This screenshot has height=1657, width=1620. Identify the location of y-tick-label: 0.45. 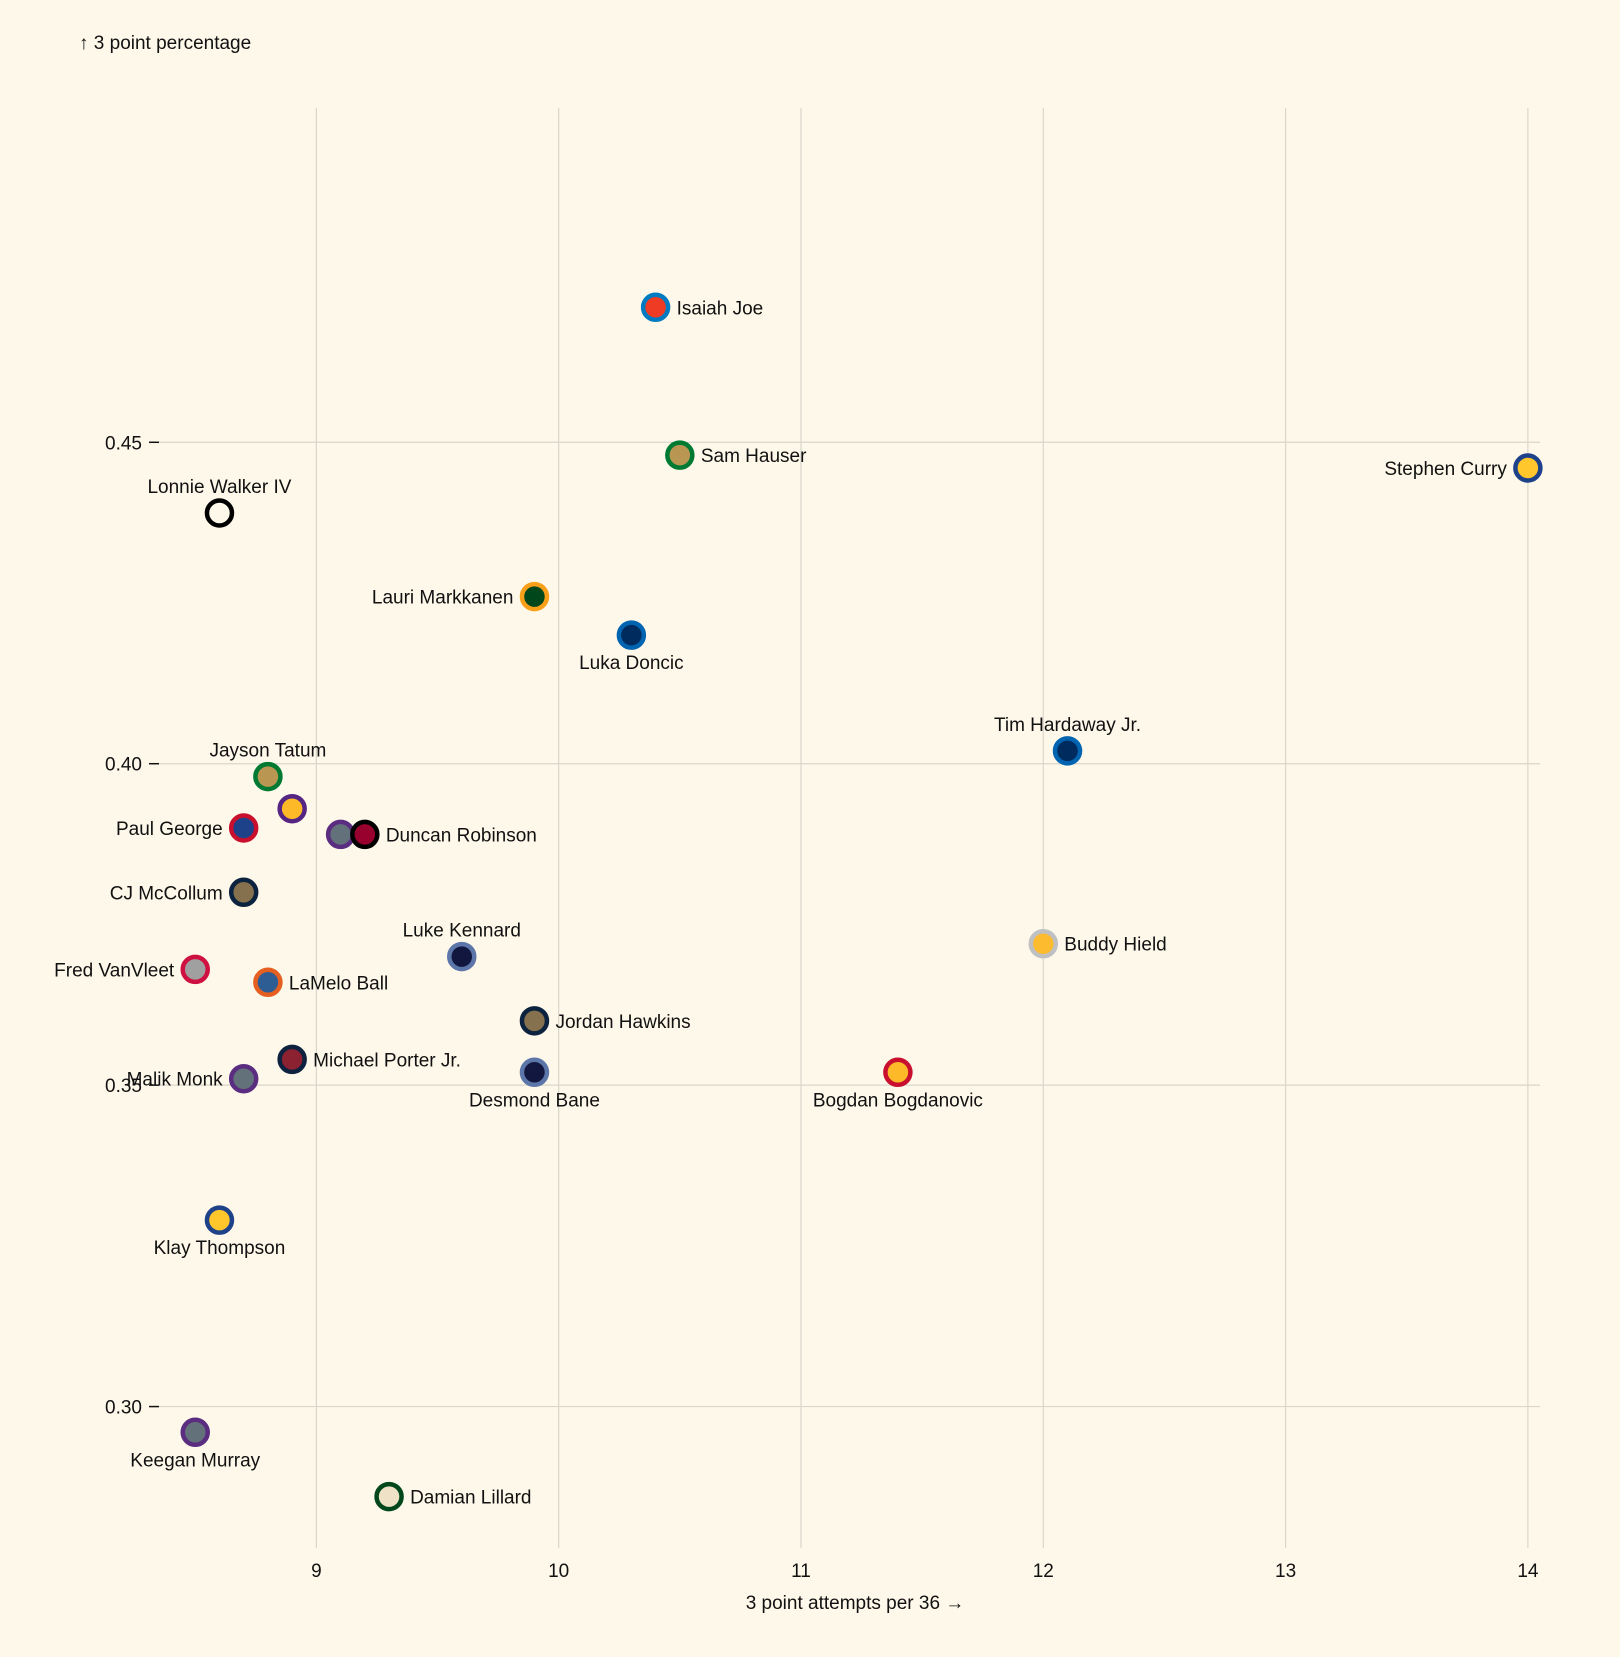
(123, 443).